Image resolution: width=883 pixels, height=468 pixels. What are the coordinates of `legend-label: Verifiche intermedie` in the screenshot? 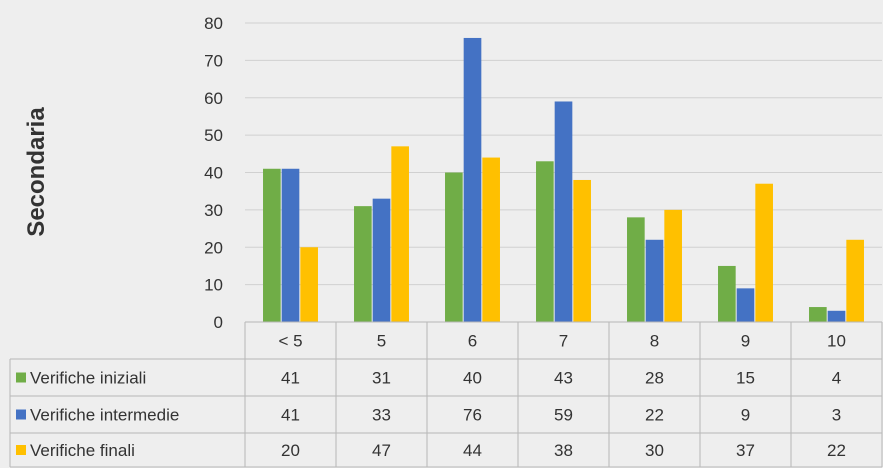 It's located at (104, 415).